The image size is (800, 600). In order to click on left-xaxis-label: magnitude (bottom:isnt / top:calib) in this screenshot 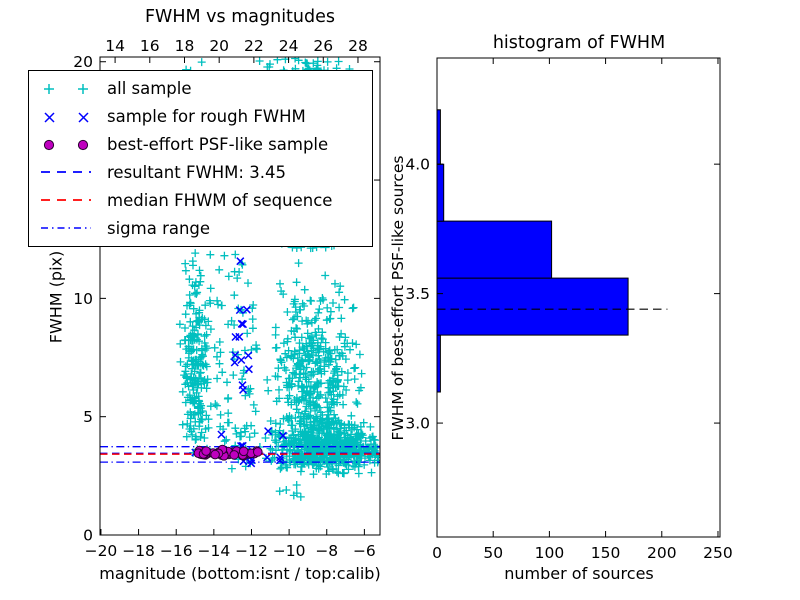, I will do `click(240, 573)`.